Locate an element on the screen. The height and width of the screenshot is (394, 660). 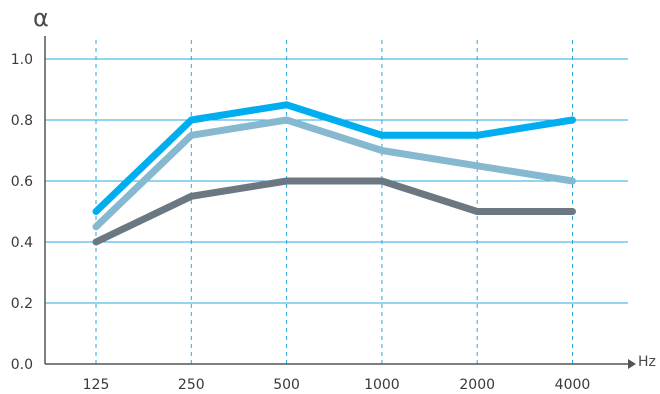
y-tick-label: 0.0 is located at coordinates (22, 365).